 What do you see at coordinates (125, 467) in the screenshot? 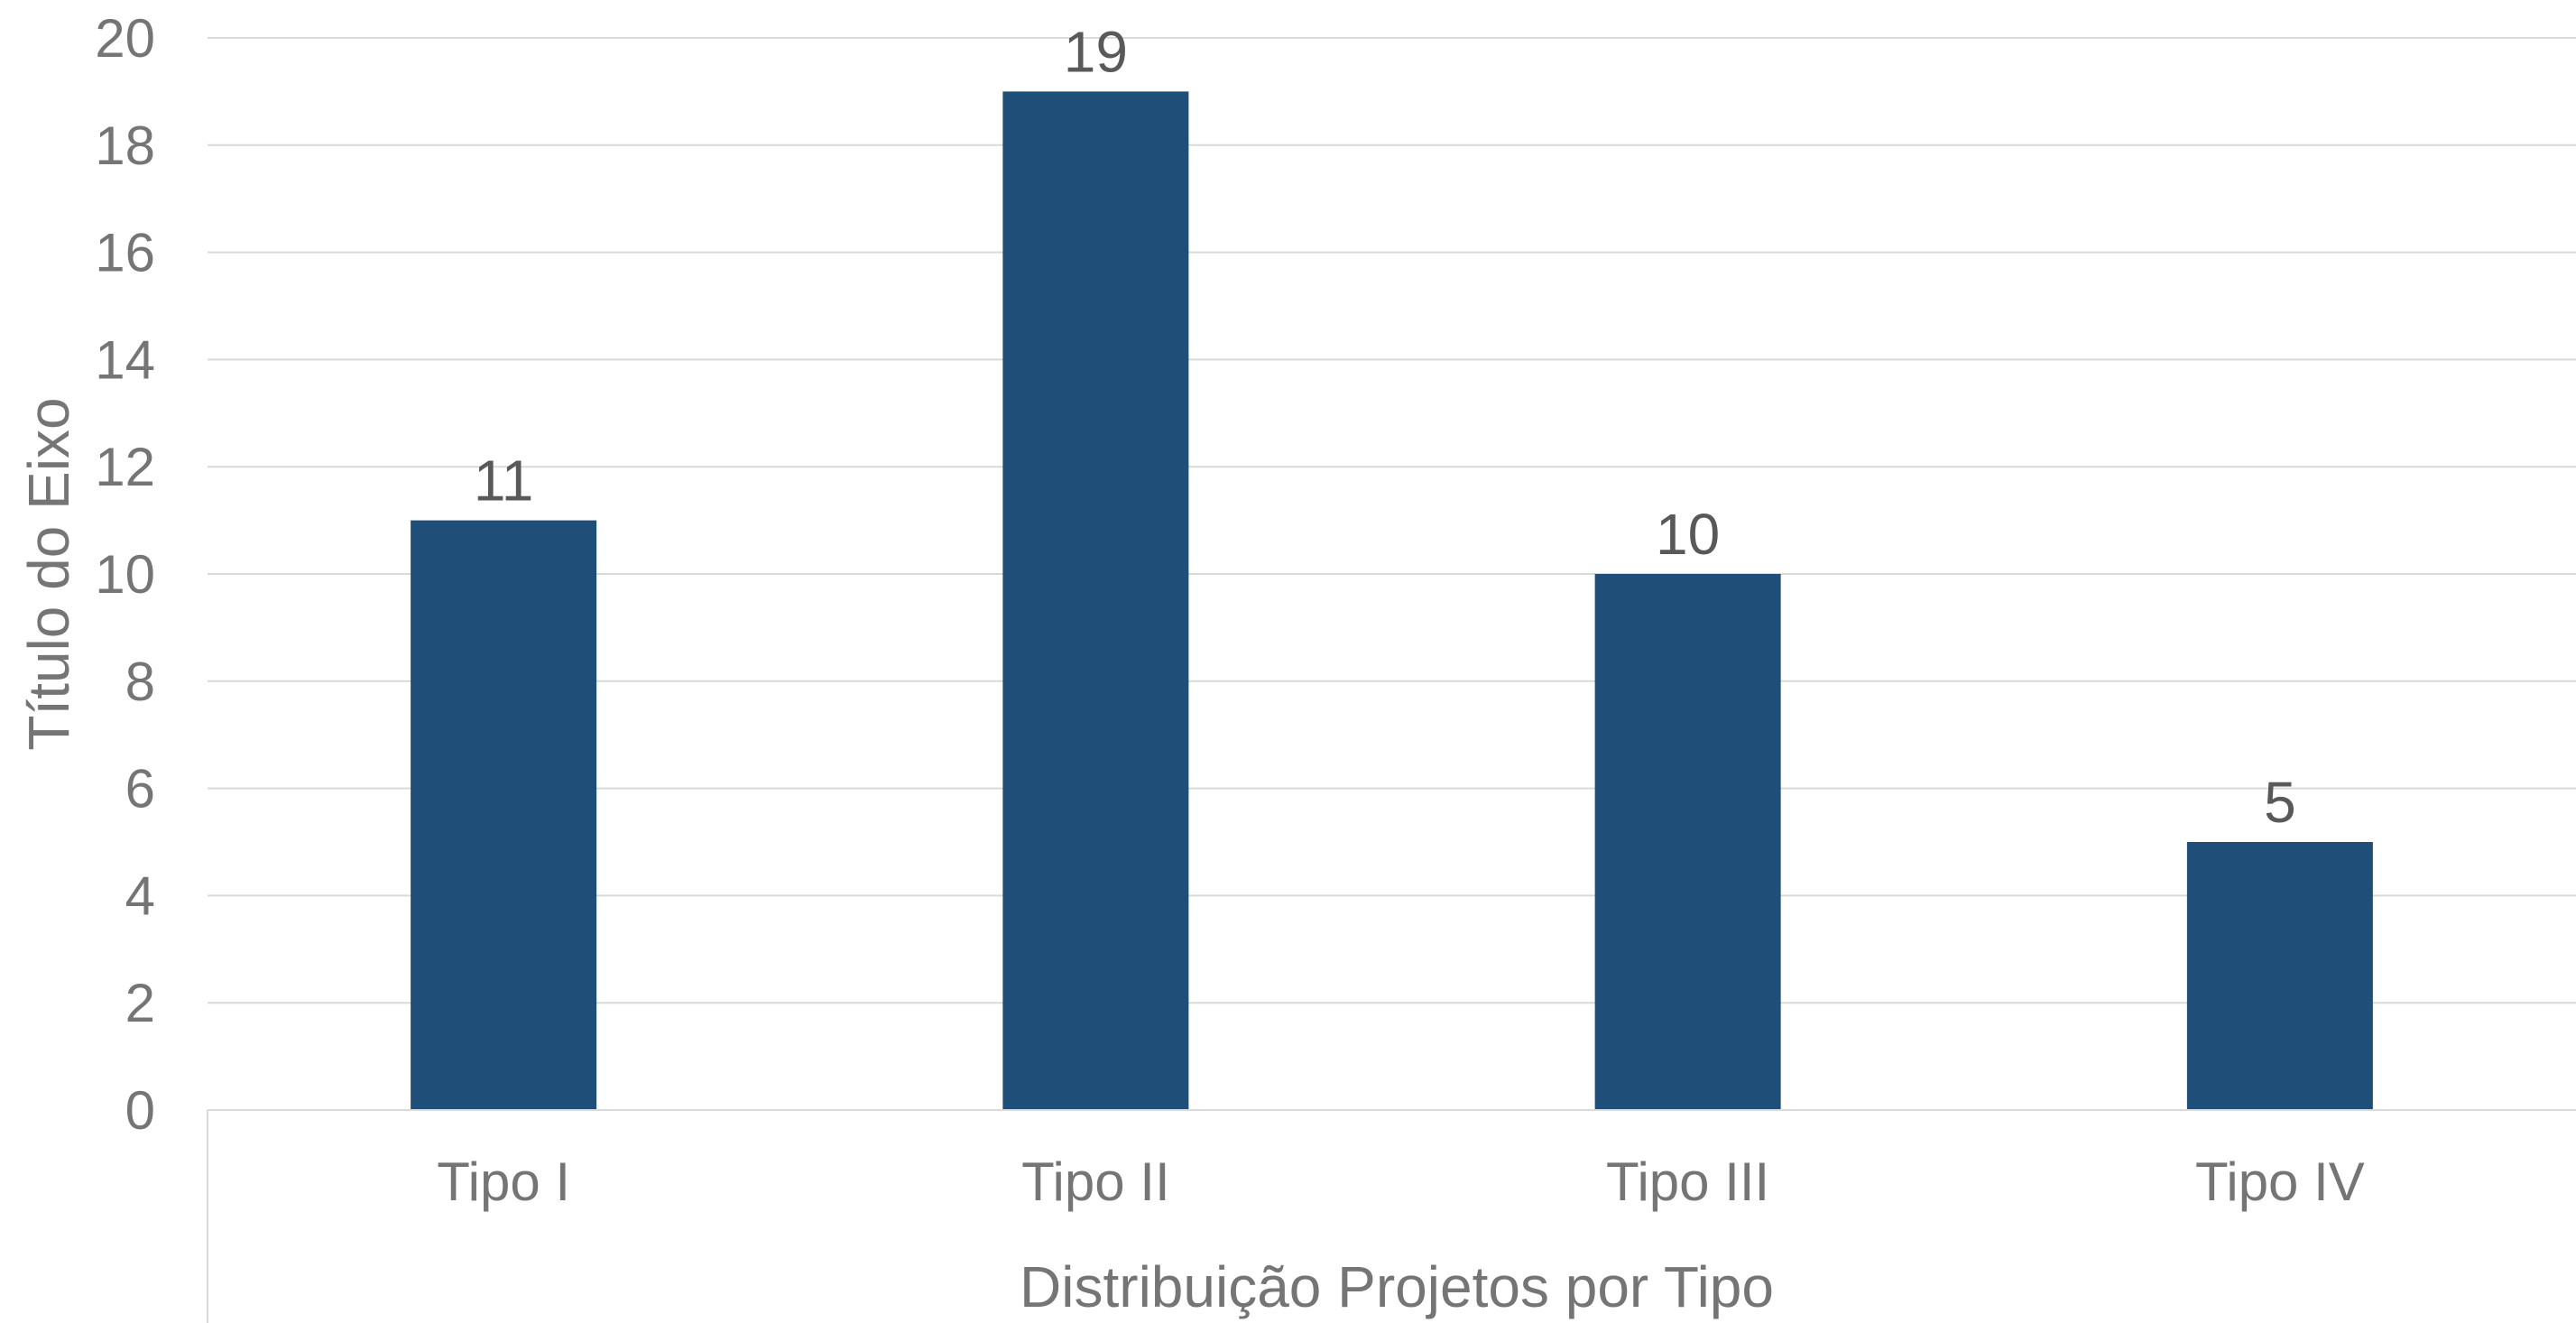
I see `y-tick-label: 12` at bounding box center [125, 467].